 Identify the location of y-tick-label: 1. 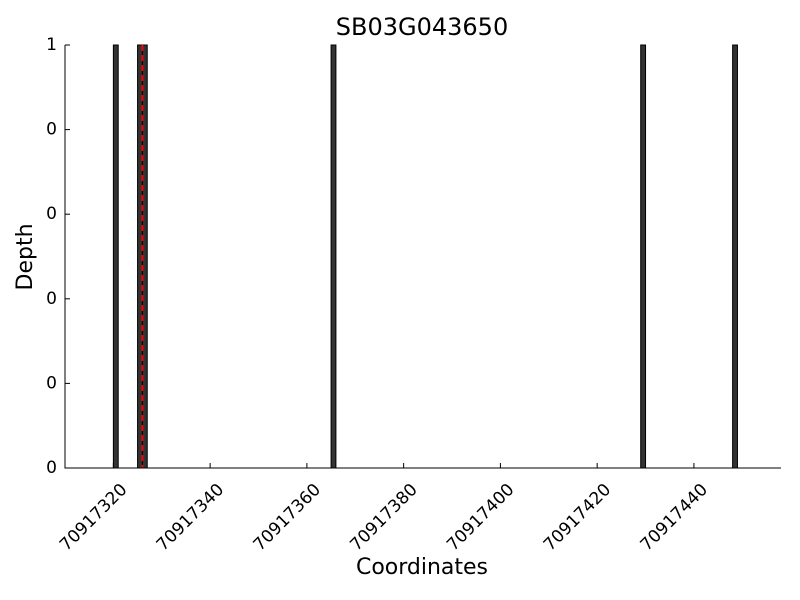
(51, 45).